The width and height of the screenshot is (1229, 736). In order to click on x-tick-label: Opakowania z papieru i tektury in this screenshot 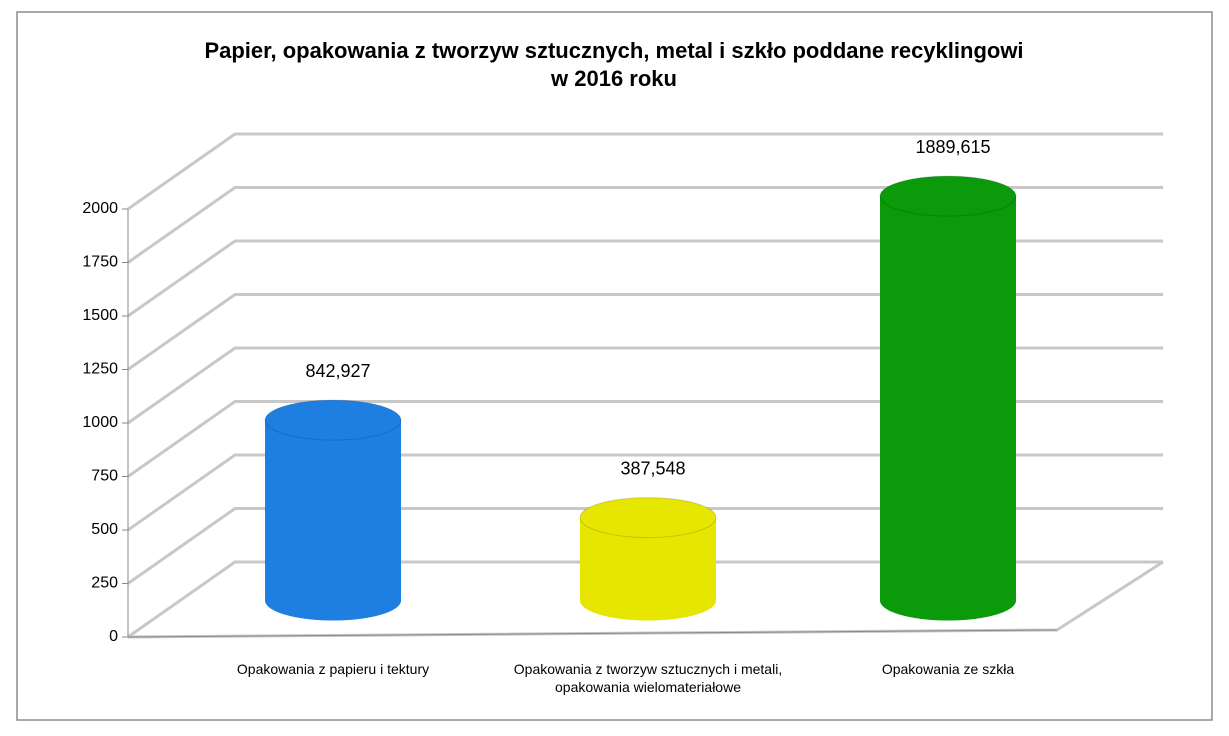, I will do `click(333, 669)`.